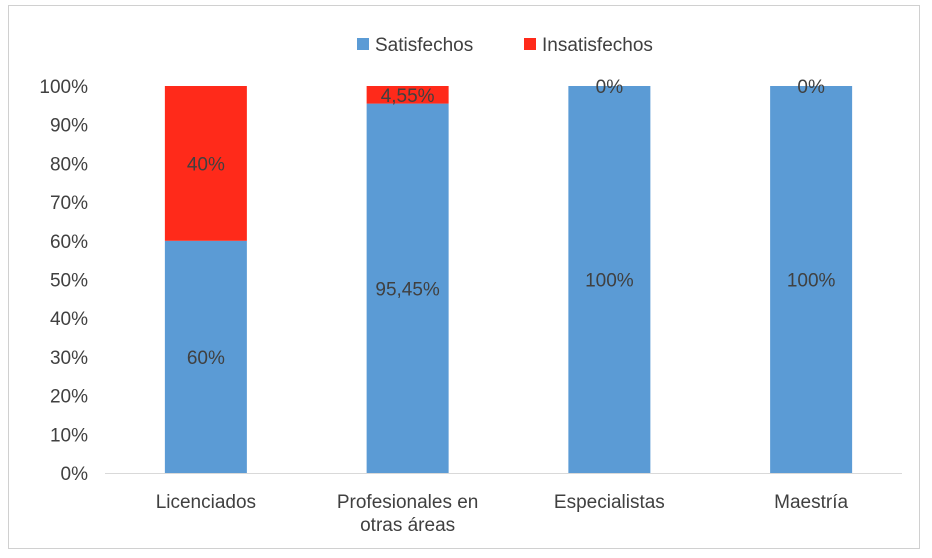 This screenshot has width=932, height=558. I want to click on x-category-label: otras áreas, so click(407, 525).